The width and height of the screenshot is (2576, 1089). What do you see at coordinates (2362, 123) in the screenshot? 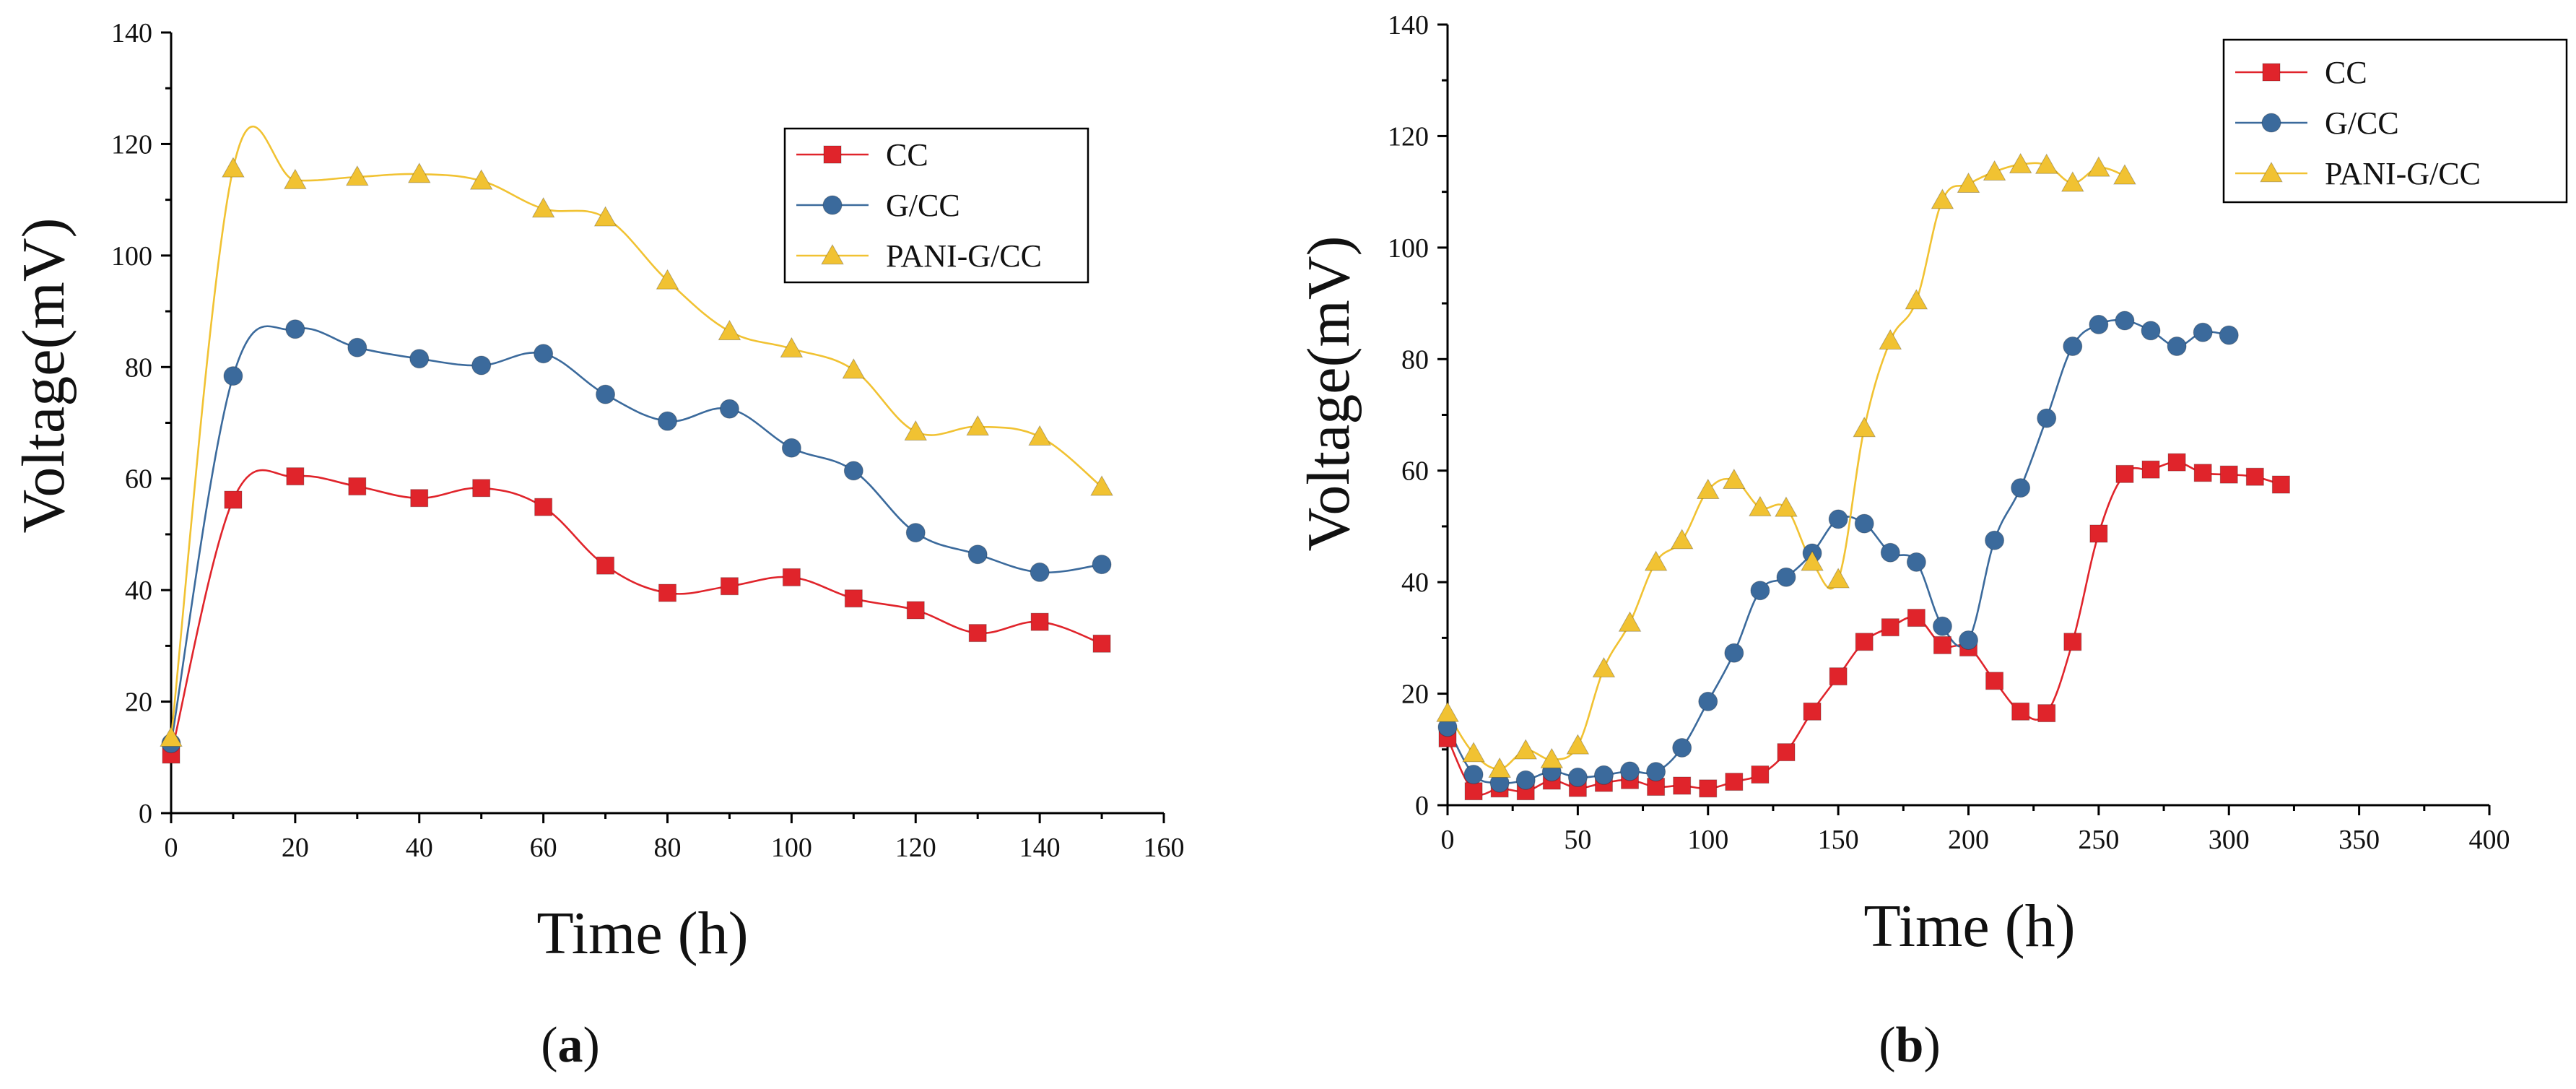
I see `panel-b-legend-label-g-cc: G/CC` at bounding box center [2362, 123].